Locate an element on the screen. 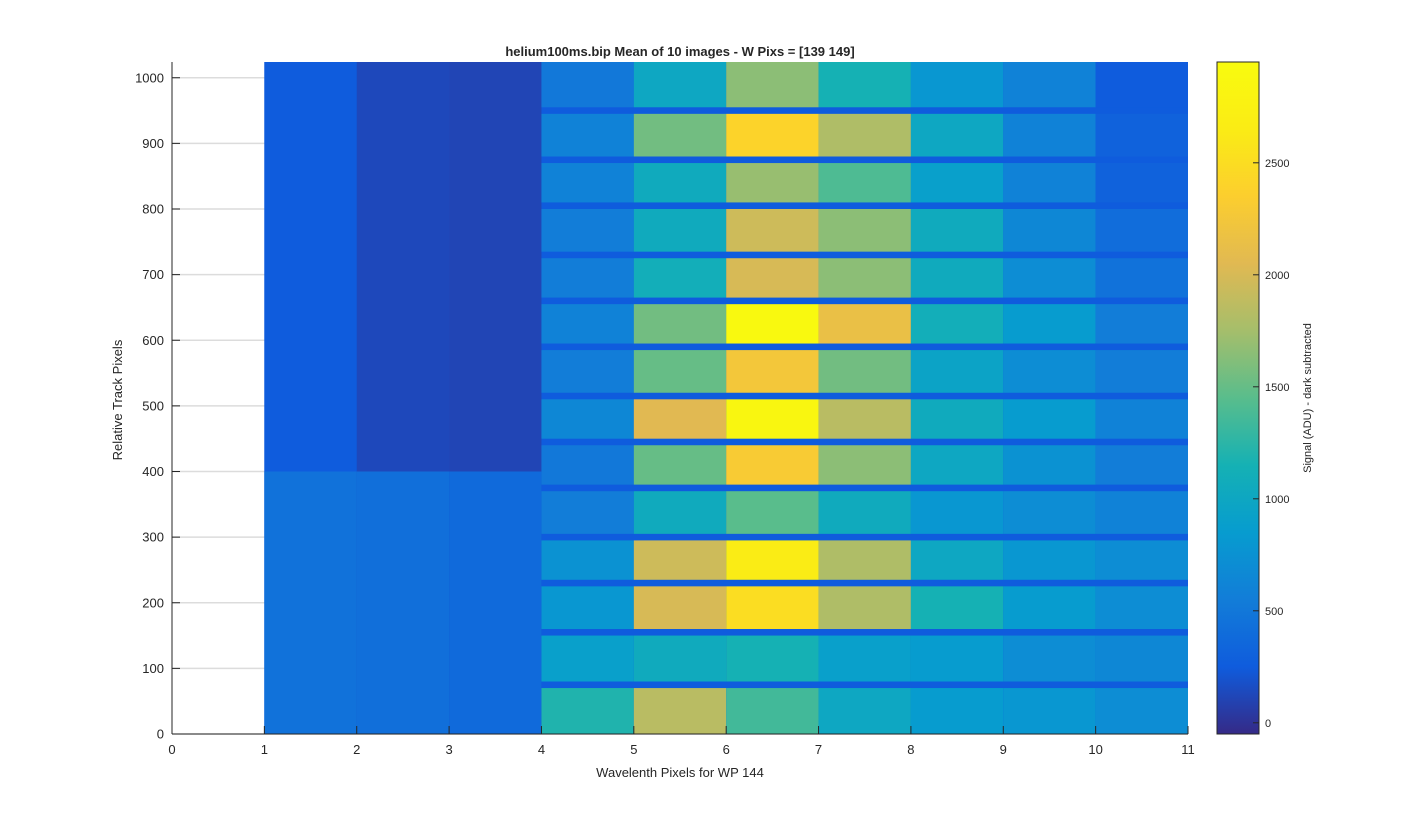 Image resolution: width=1425 pixels, height=830 pixels. x-tick-label: 2 is located at coordinates (356, 749).